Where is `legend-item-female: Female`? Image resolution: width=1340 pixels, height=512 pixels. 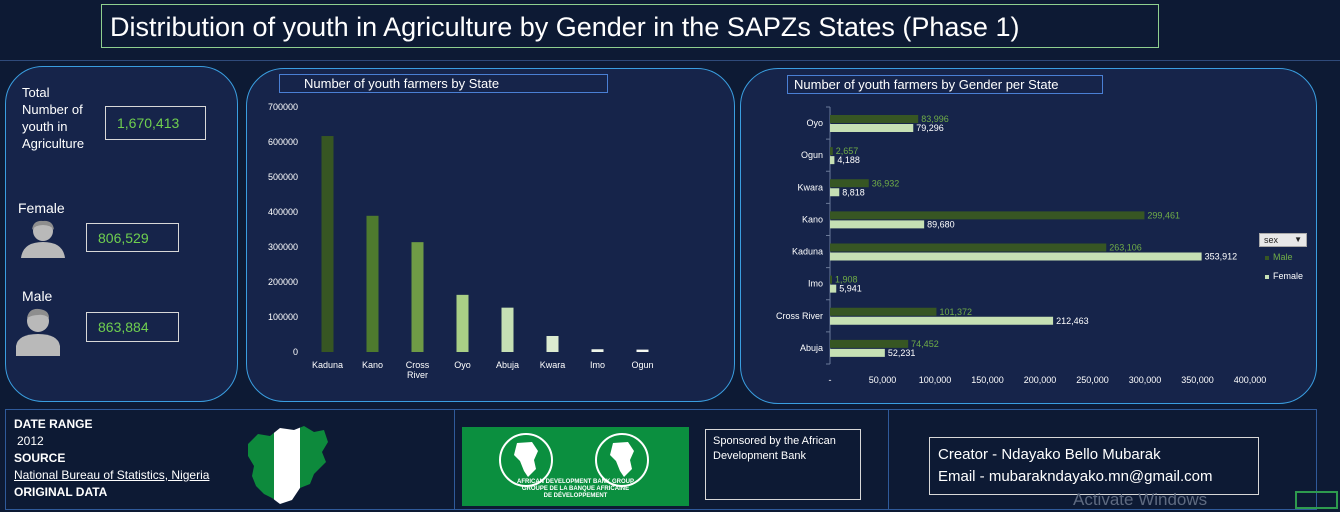 legend-item-female: Female is located at coordinates (1284, 276).